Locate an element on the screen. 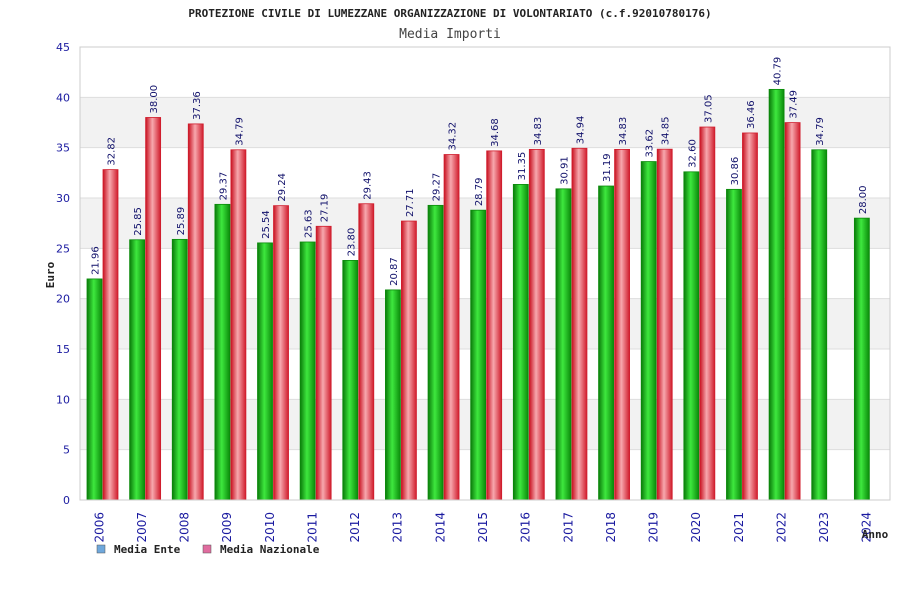 The width and height of the screenshot is (900, 605). bar-ente-2019 is located at coordinates (648, 331).